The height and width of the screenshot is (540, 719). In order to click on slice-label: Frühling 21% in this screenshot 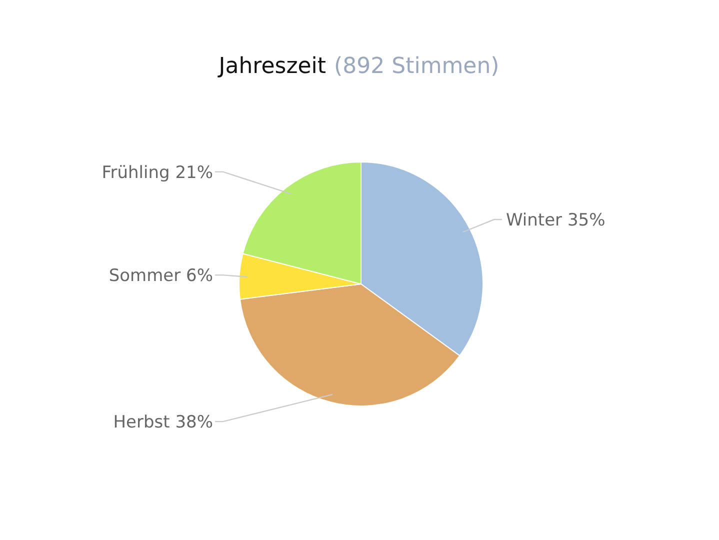, I will do `click(157, 172)`.